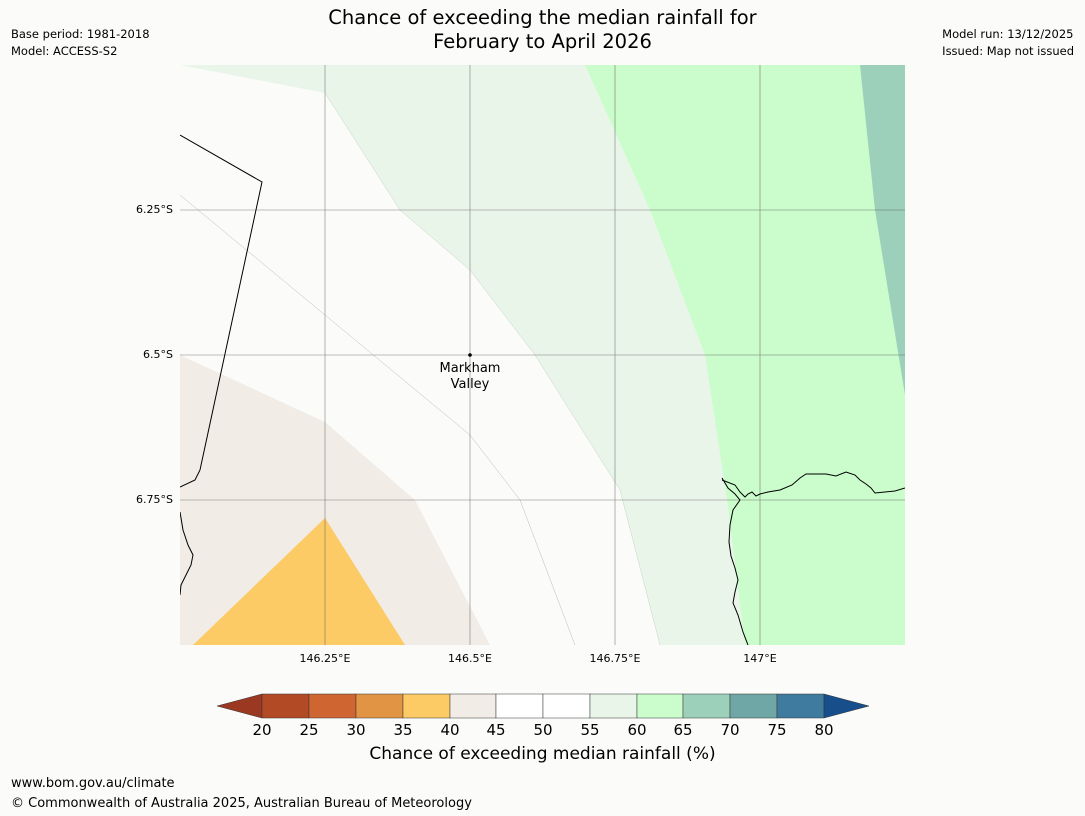 This screenshot has height=816, width=1085. Describe the element at coordinates (93, 783) in the screenshot. I see `footer-url: www.bom.gov.au/climate` at that location.